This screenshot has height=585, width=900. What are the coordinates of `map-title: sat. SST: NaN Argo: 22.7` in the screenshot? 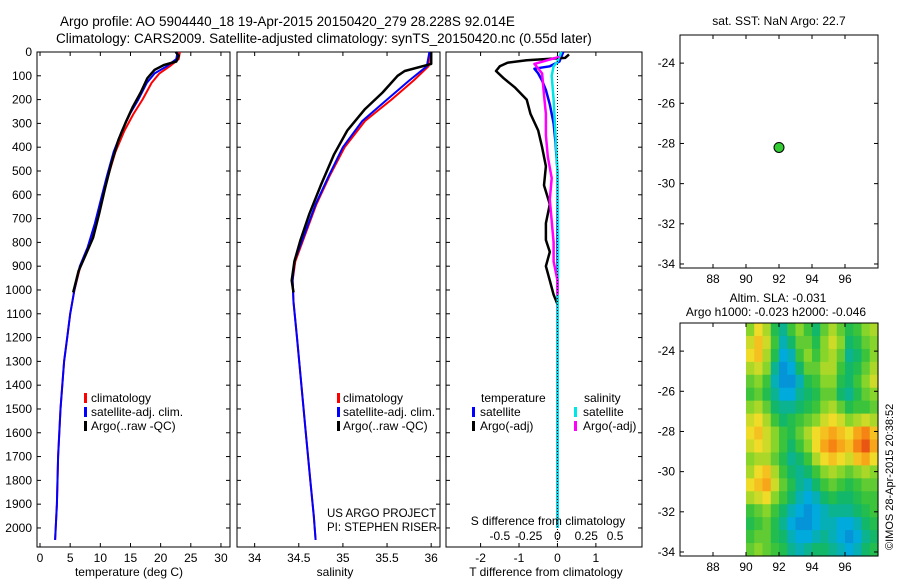 It's located at (779, 21).